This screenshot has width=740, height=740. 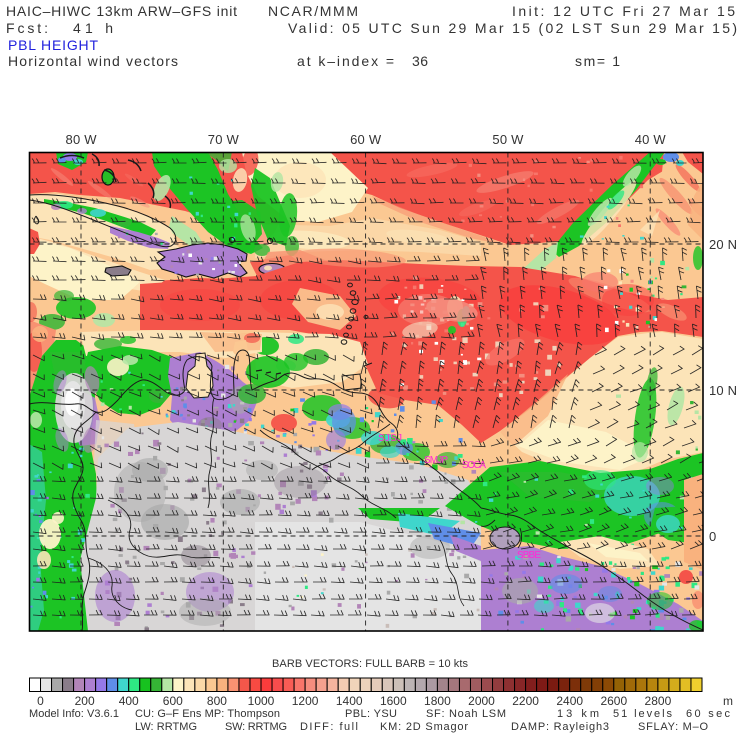 What do you see at coordinates (529, 555) in the screenshot?
I see `svg-text: SBBE` at bounding box center [529, 555].